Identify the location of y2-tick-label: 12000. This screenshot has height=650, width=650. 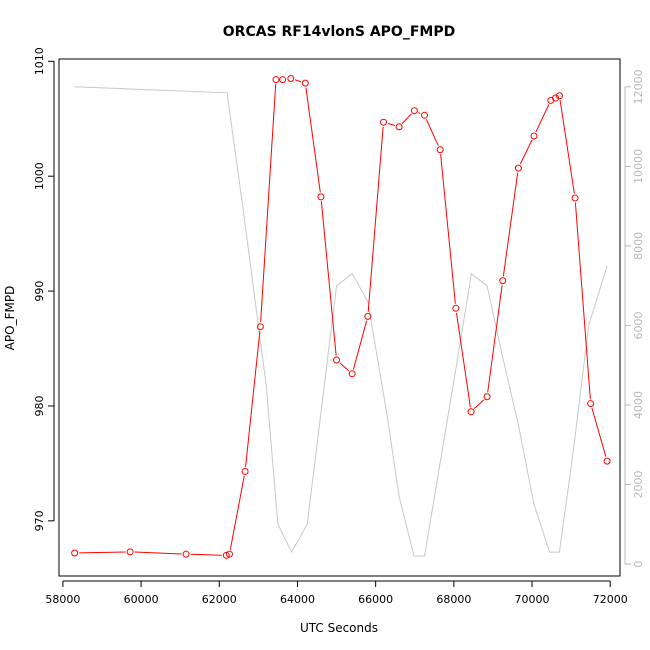
(638, 86).